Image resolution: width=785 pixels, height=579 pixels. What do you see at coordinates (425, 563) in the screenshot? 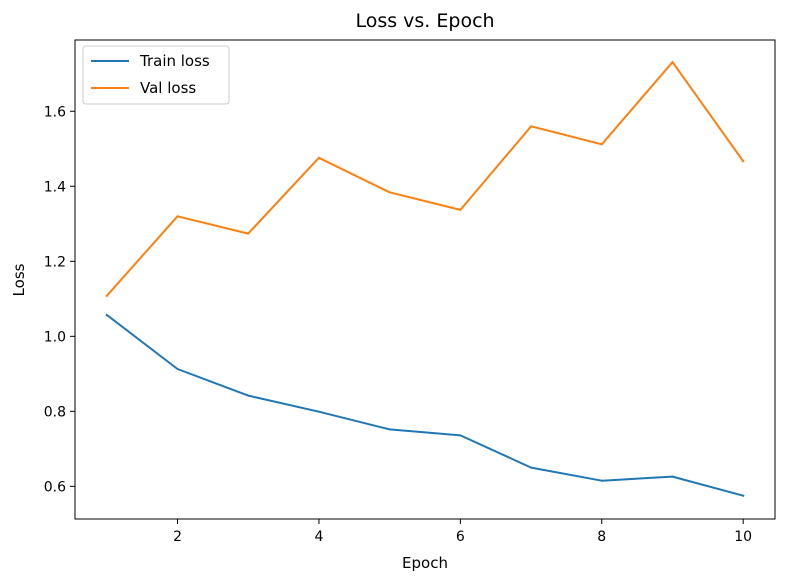
I see `x-axis-label: Epoch` at bounding box center [425, 563].